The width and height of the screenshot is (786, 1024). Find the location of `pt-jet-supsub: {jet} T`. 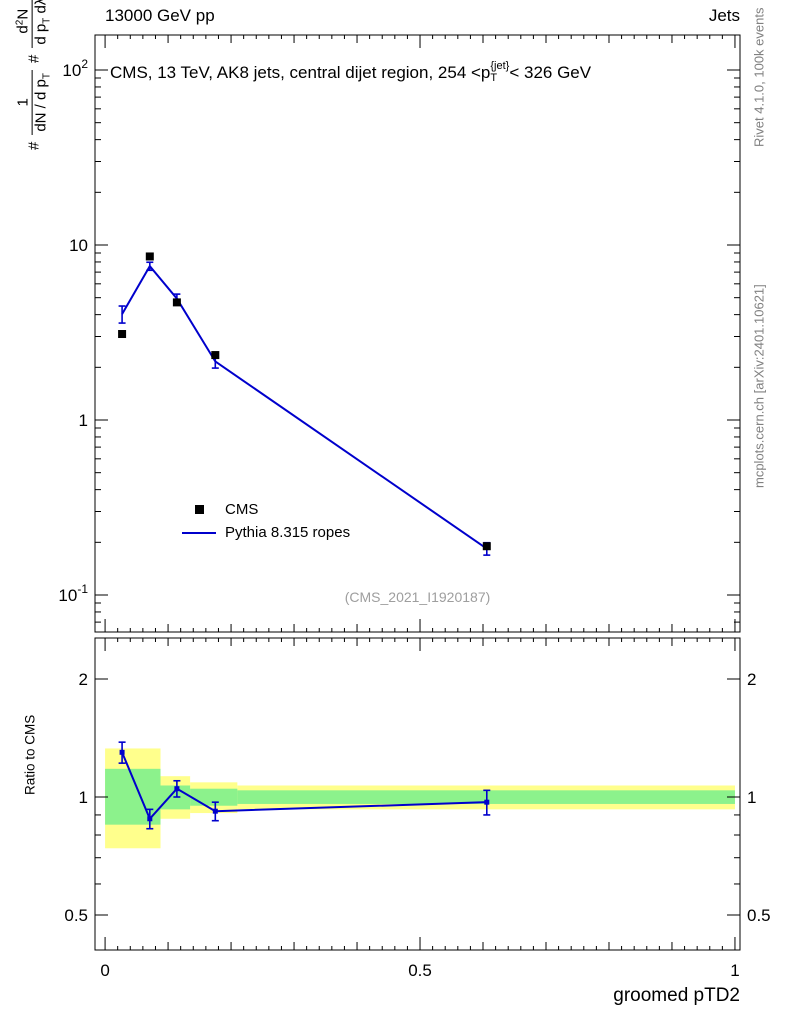

pt-jet-supsub: {jet} T is located at coordinates (500, 72).